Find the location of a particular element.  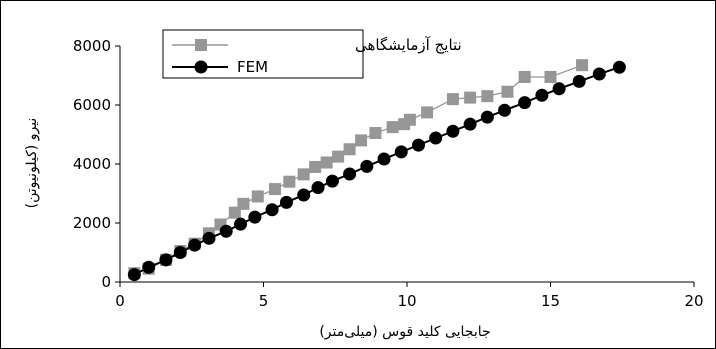

y-tick-label: 2000 is located at coordinates (92, 223).